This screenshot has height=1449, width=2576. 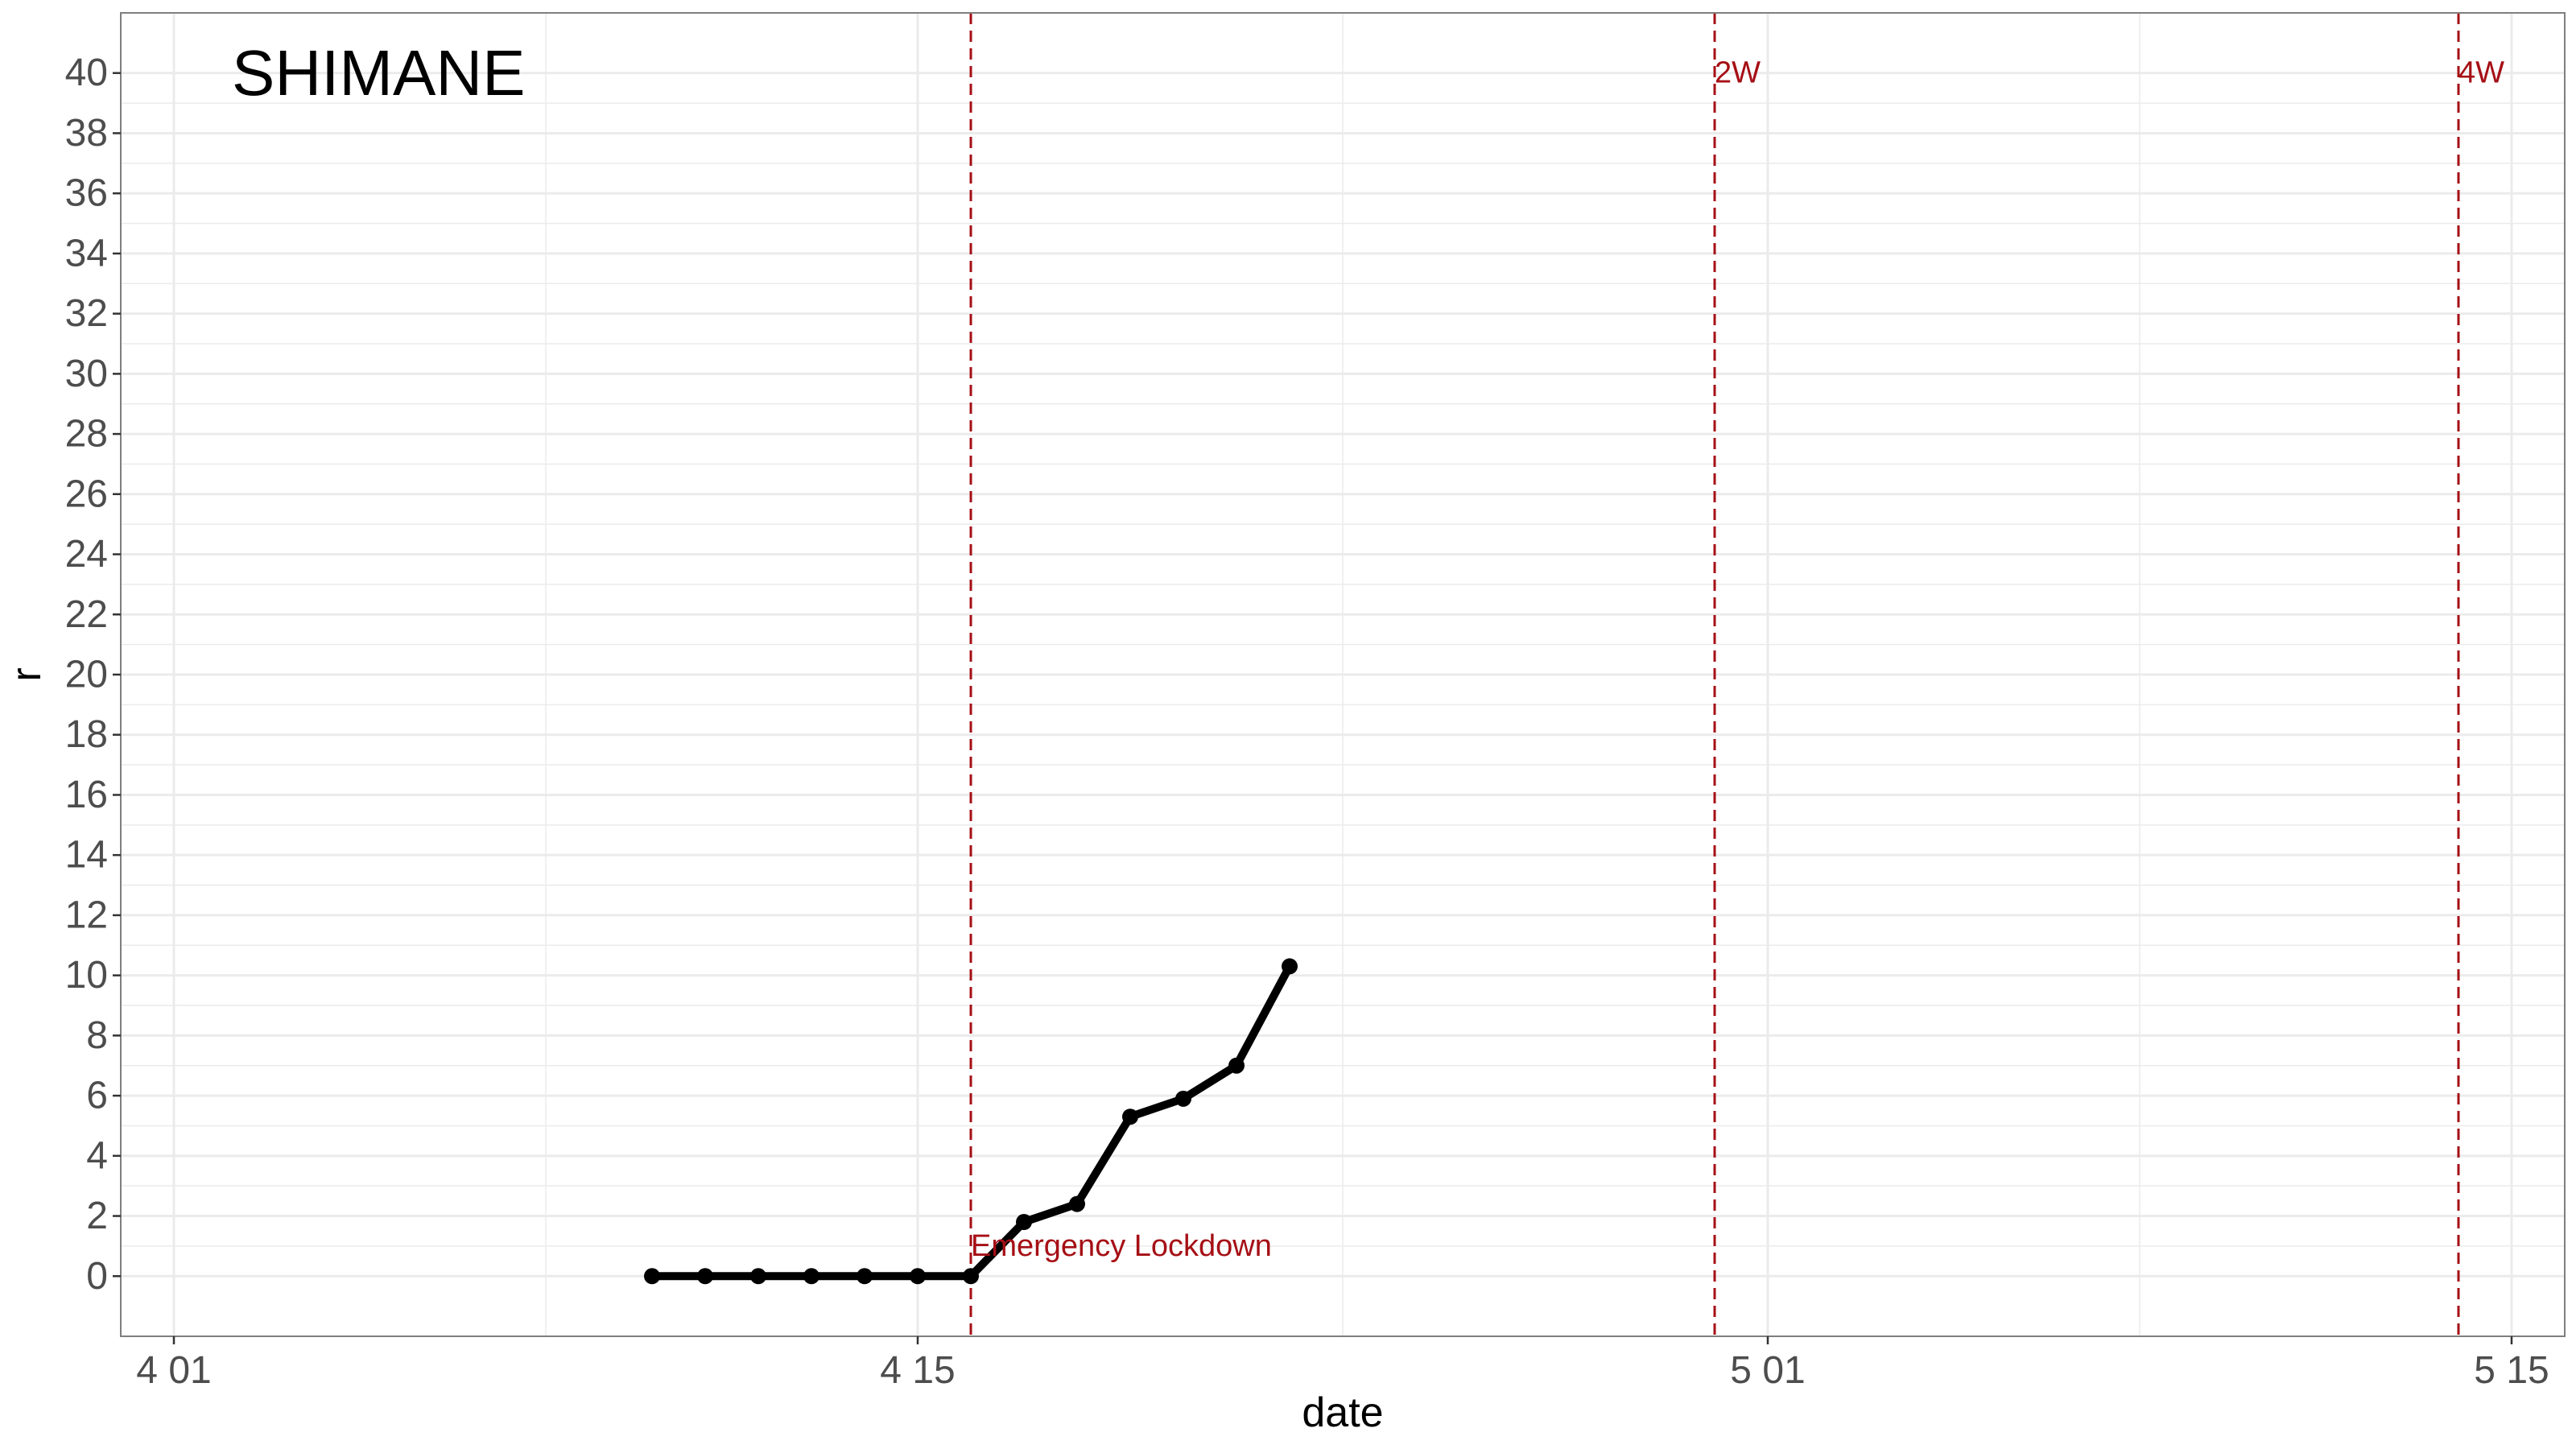 I want to click on x-axis-title: date, so click(x=1342, y=1412).